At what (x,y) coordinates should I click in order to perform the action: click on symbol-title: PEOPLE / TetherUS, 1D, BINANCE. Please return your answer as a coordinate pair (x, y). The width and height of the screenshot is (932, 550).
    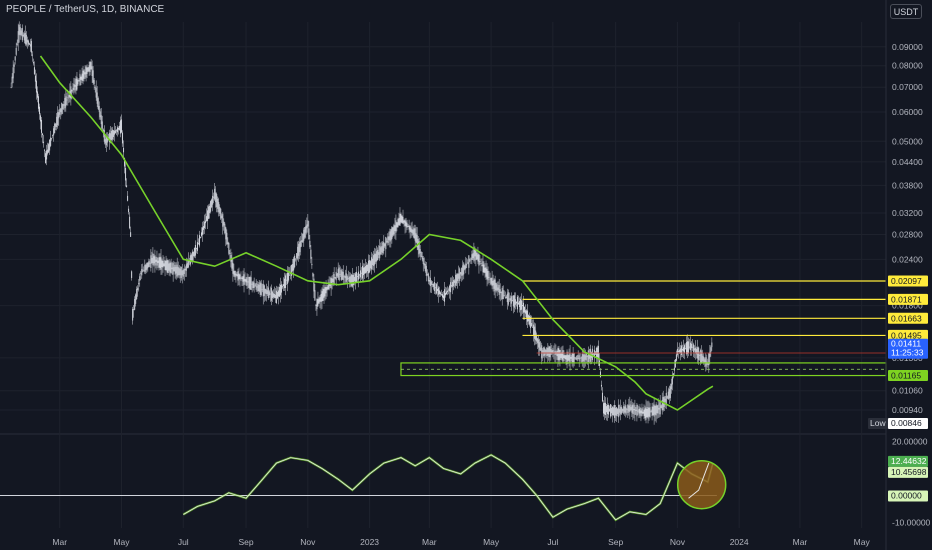
    Looking at the image, I should click on (85, 9).